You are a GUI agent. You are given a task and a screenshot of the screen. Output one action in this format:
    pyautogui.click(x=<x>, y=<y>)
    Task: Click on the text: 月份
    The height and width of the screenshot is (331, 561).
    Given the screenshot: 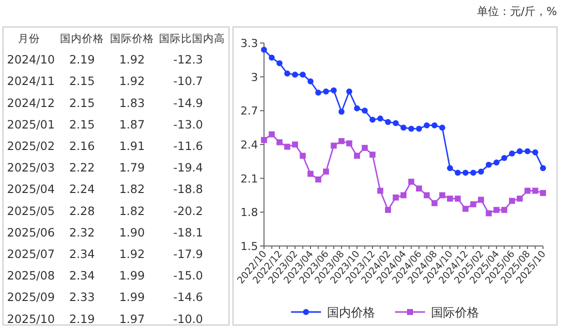 What is the action you would take?
    pyautogui.click(x=29, y=39)
    